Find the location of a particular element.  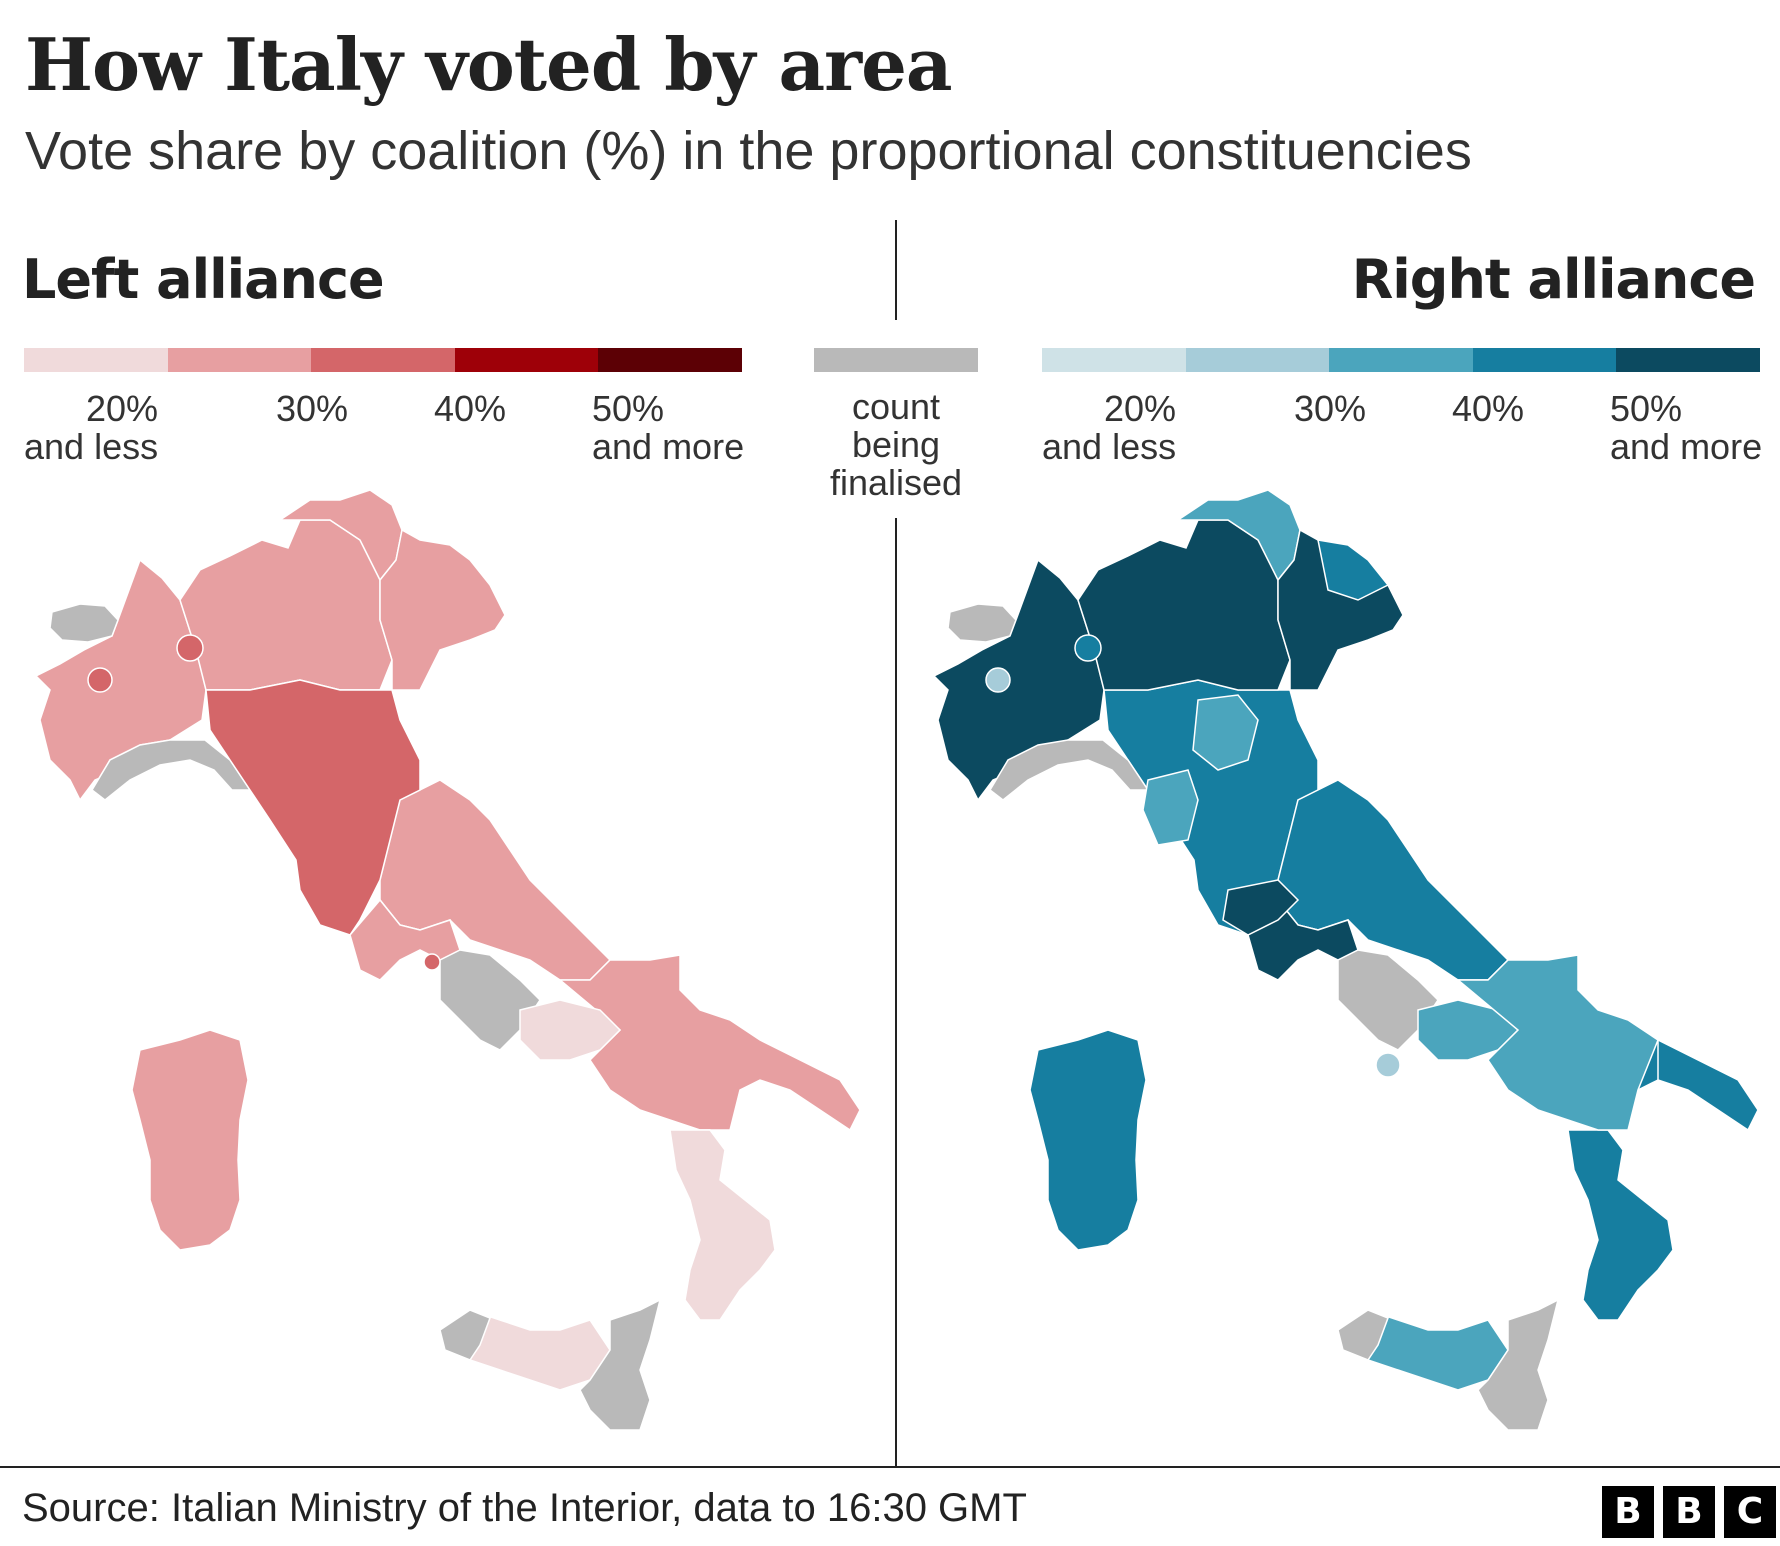

right-tick-40: 40% is located at coordinates (1488, 408).